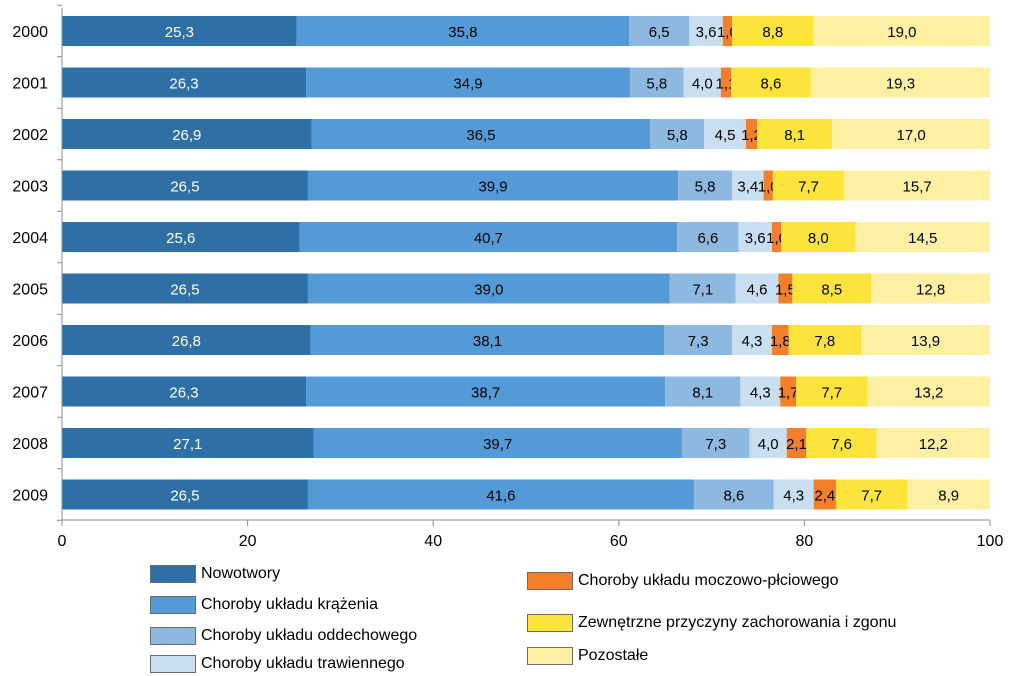 Image resolution: width=1017 pixels, height=676 pixels. What do you see at coordinates (832, 391) in the screenshot?
I see `bar-zewnetrzne-przyczyny-zachorowania-i-zgonu-2007` at bounding box center [832, 391].